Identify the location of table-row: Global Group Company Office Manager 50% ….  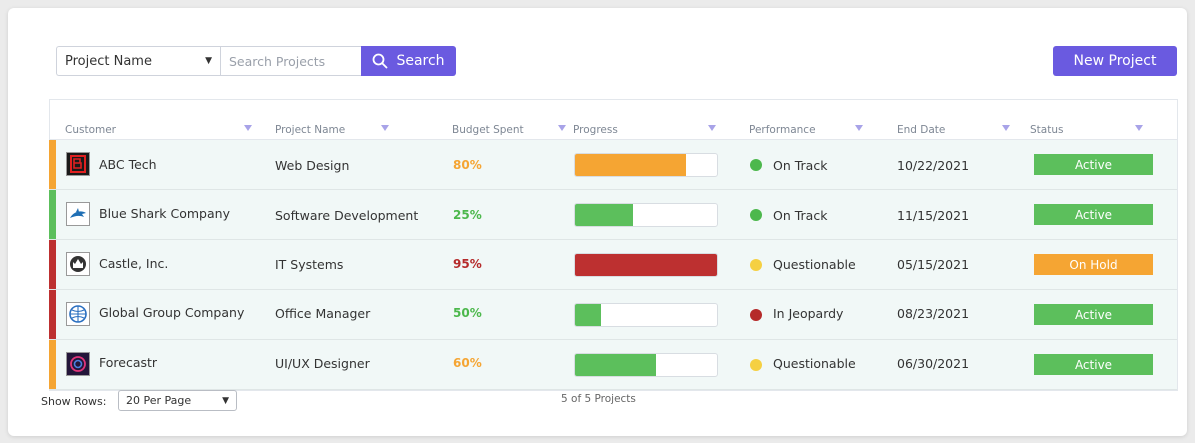
(613, 315).